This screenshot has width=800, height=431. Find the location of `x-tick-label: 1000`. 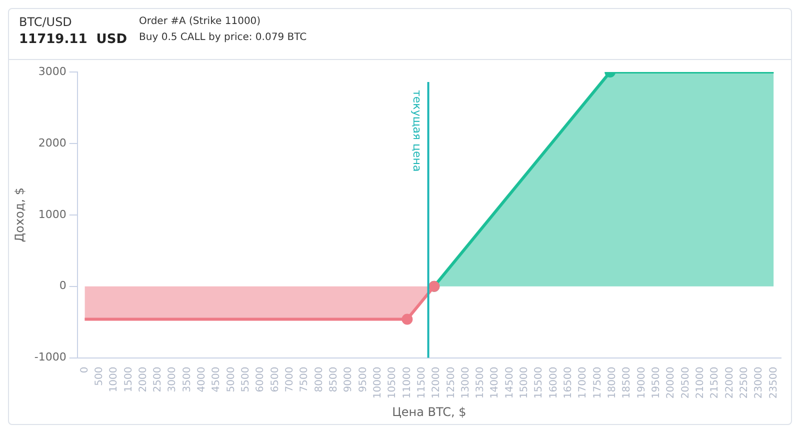

x-tick-label: 1000 is located at coordinates (114, 379).